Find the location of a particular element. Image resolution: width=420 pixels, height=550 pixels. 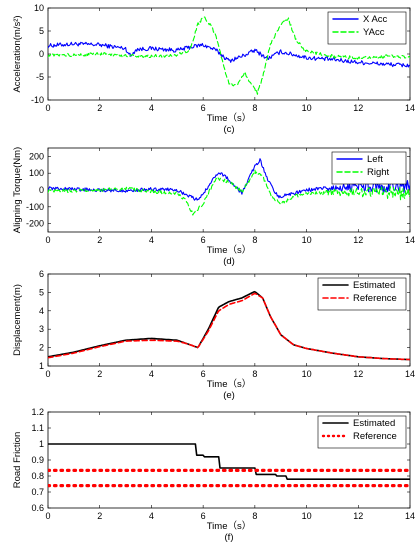

legend-label: X Acc is located at coordinates (375, 19).